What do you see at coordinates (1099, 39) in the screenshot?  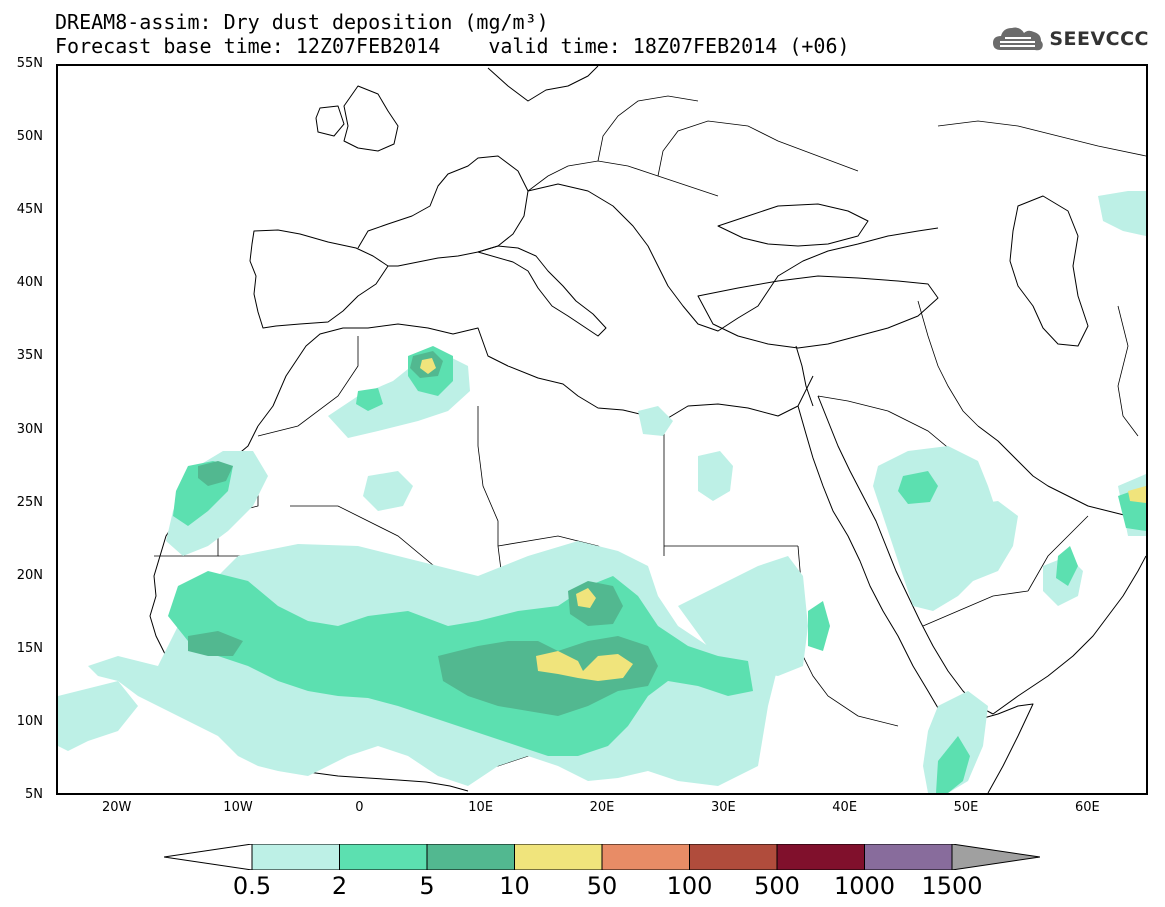 I see `logo-text: SEEVCCC` at bounding box center [1099, 39].